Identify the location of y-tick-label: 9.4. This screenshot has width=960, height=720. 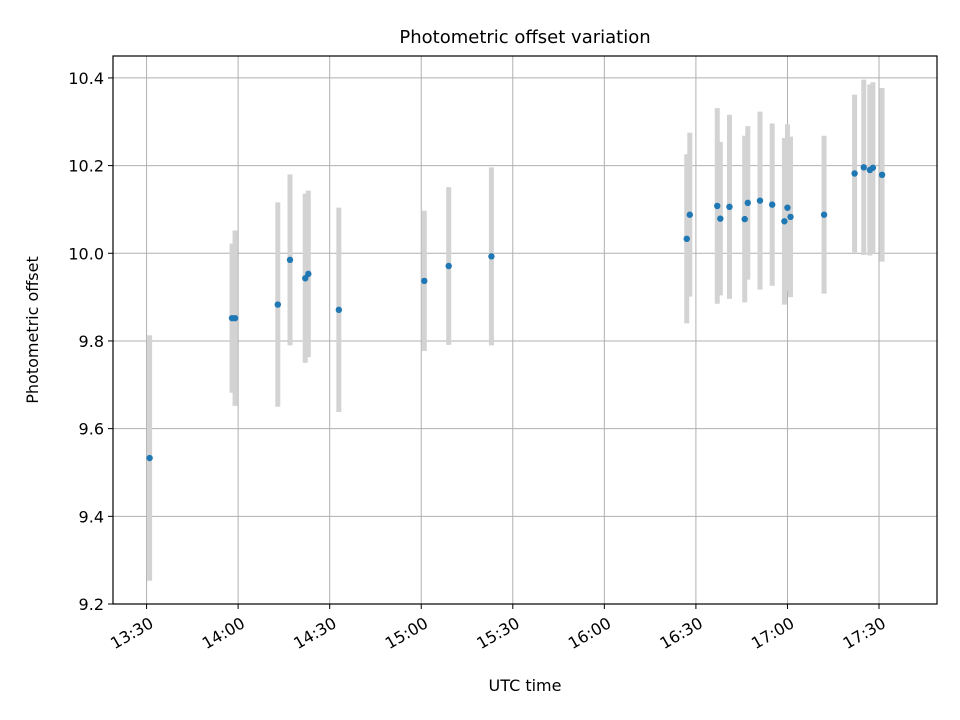
(91, 516).